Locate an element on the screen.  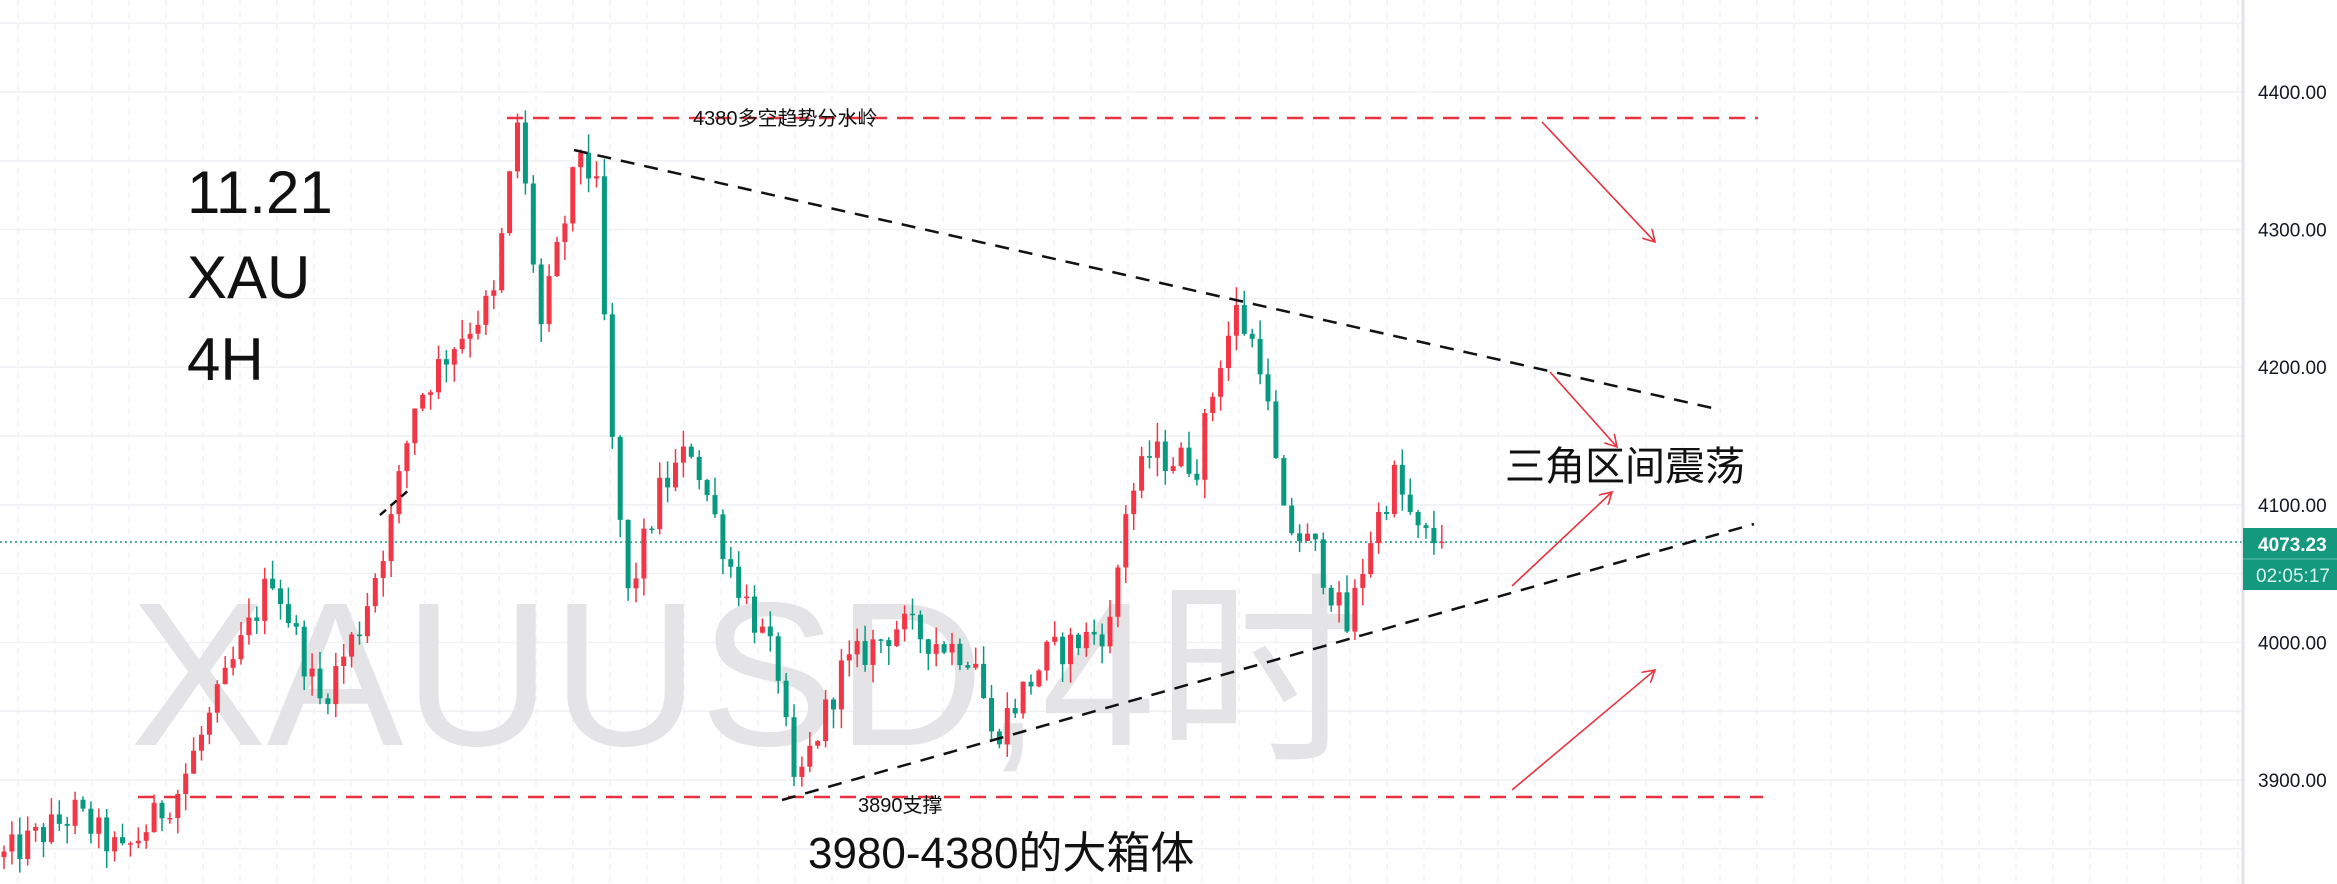
arrow-up-icon is located at coordinates (1583, 730).